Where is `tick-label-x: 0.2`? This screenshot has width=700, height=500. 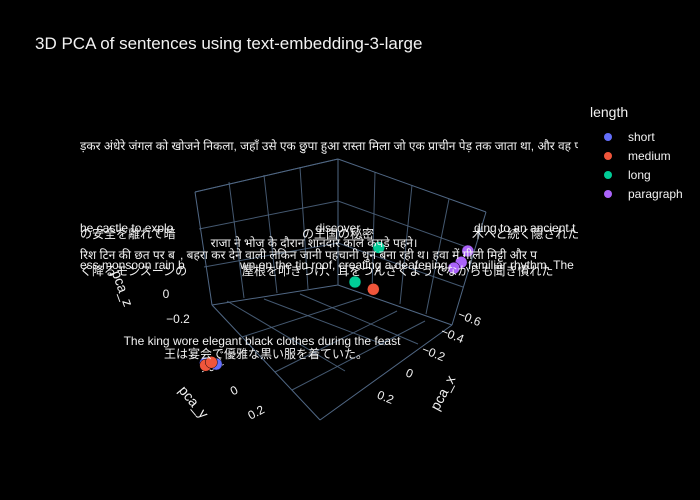 tick-label-x: 0.2 is located at coordinates (385, 397).